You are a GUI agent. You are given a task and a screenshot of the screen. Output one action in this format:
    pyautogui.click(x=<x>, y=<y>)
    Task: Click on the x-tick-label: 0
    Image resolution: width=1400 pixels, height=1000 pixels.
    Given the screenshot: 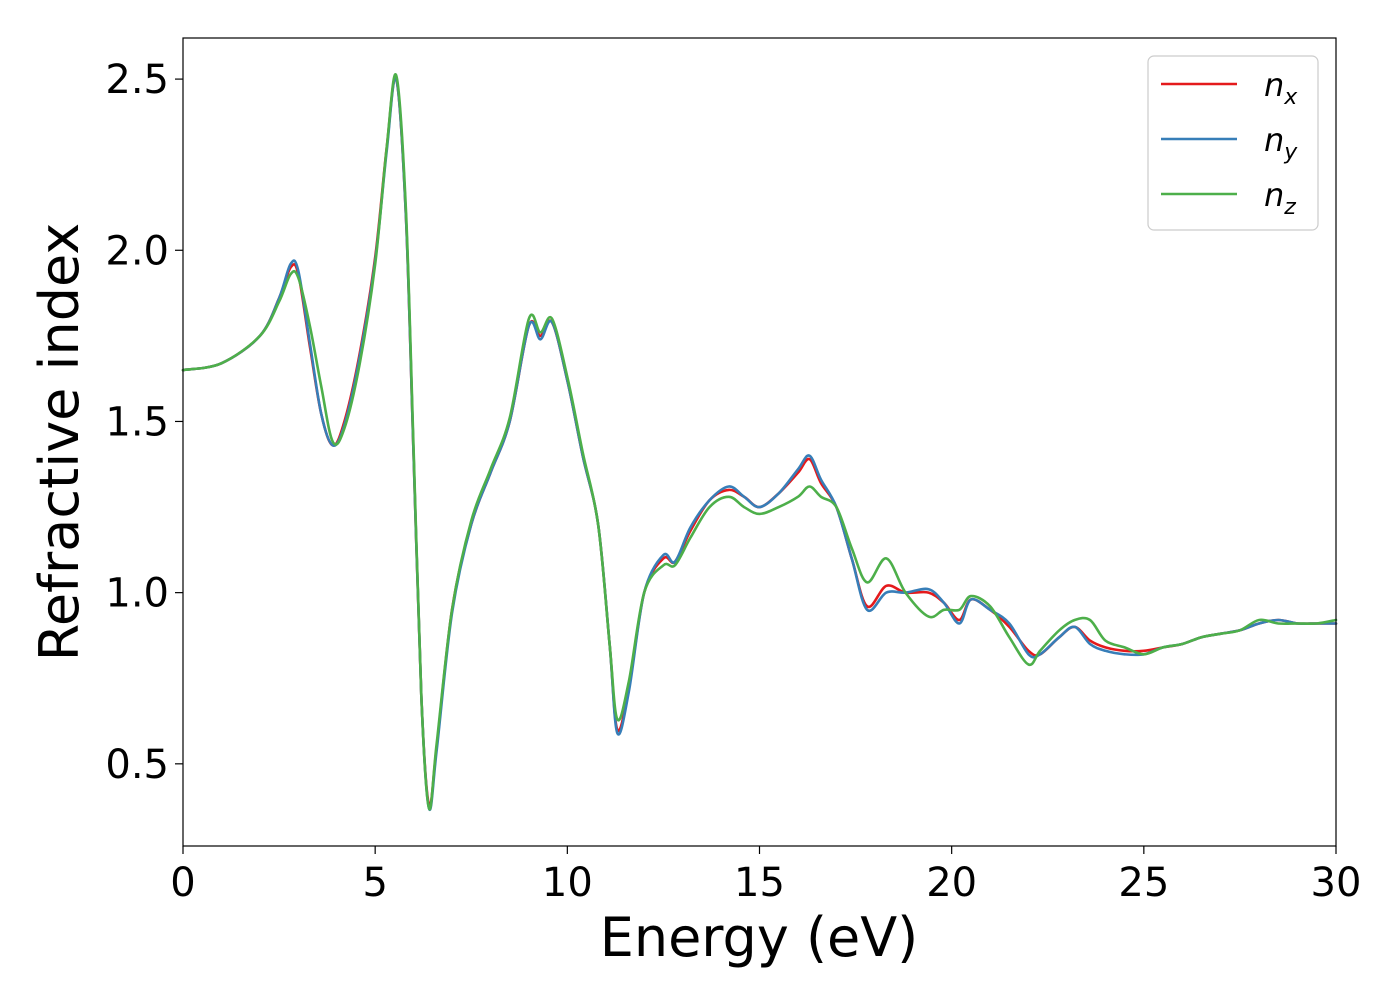 What is the action you would take?
    pyautogui.click(x=182, y=883)
    